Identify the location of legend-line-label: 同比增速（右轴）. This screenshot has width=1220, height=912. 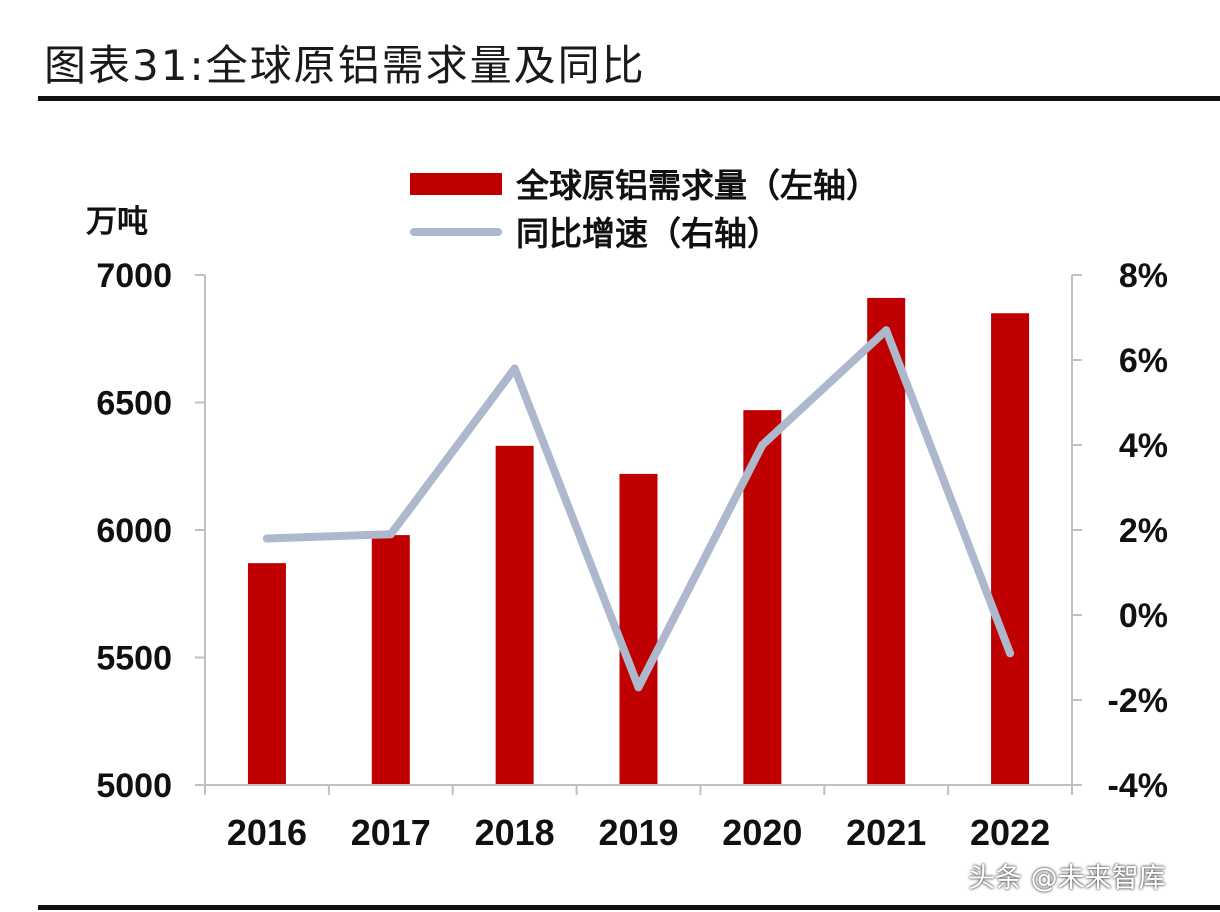
(648, 233).